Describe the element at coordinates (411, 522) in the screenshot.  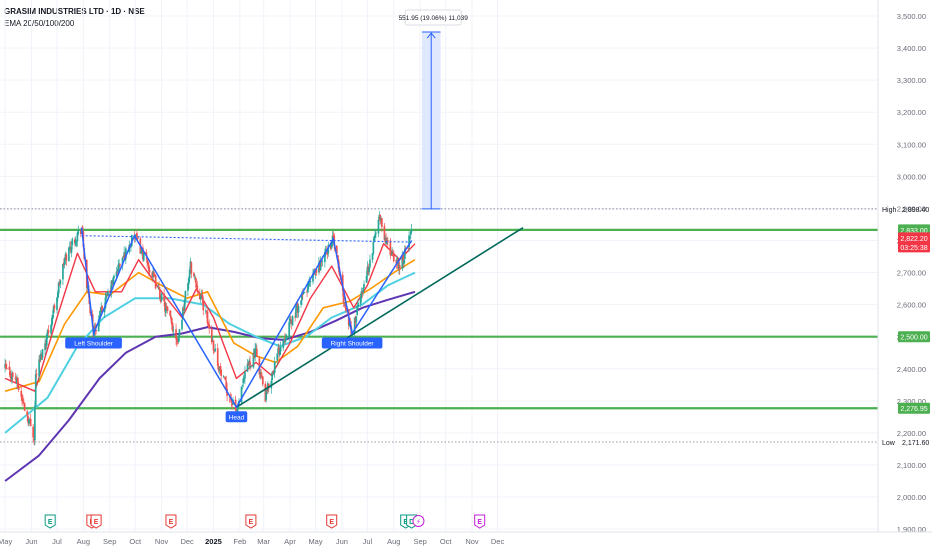
I see `event-symbol: D` at that location.